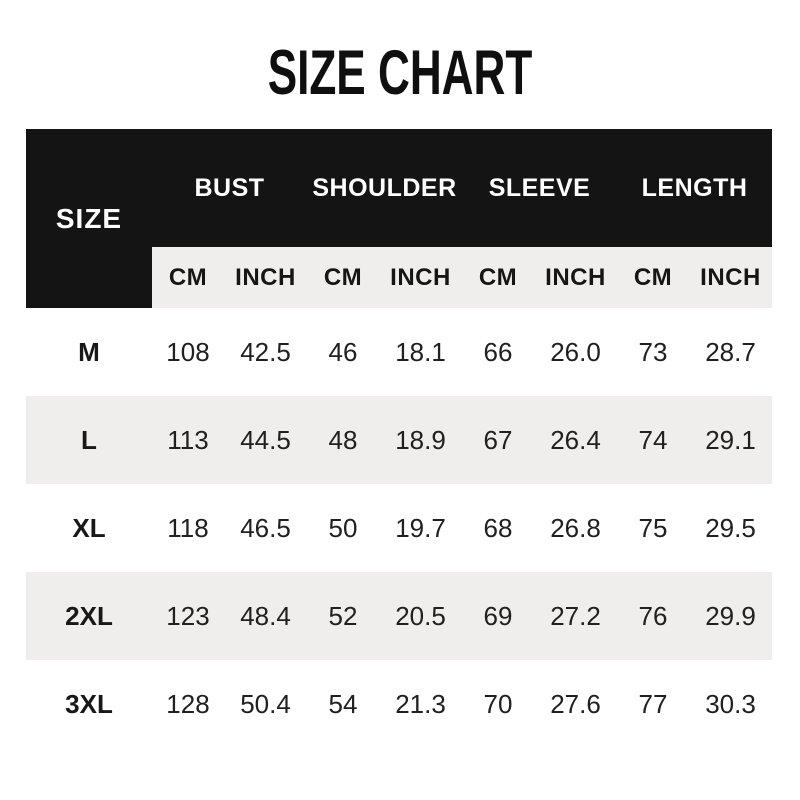 The width and height of the screenshot is (800, 800). I want to click on cell-xl-shoulder-cm: 50, so click(343, 527).